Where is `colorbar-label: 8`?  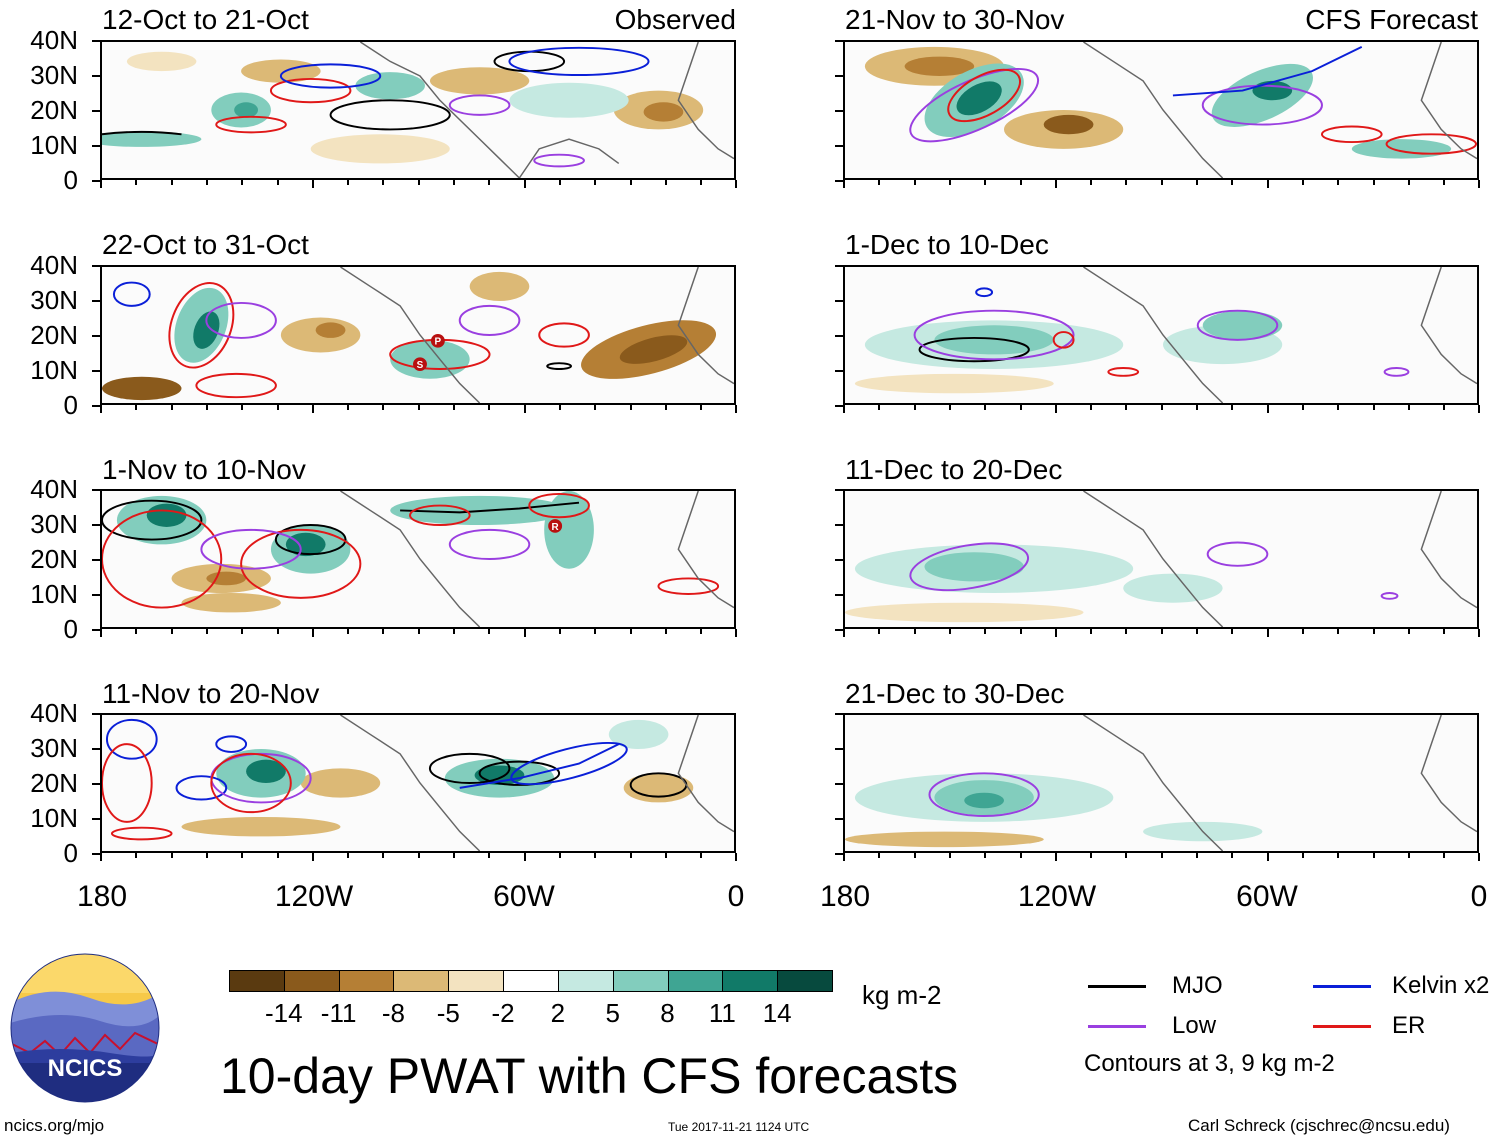 colorbar-label: 8 is located at coordinates (667, 1013).